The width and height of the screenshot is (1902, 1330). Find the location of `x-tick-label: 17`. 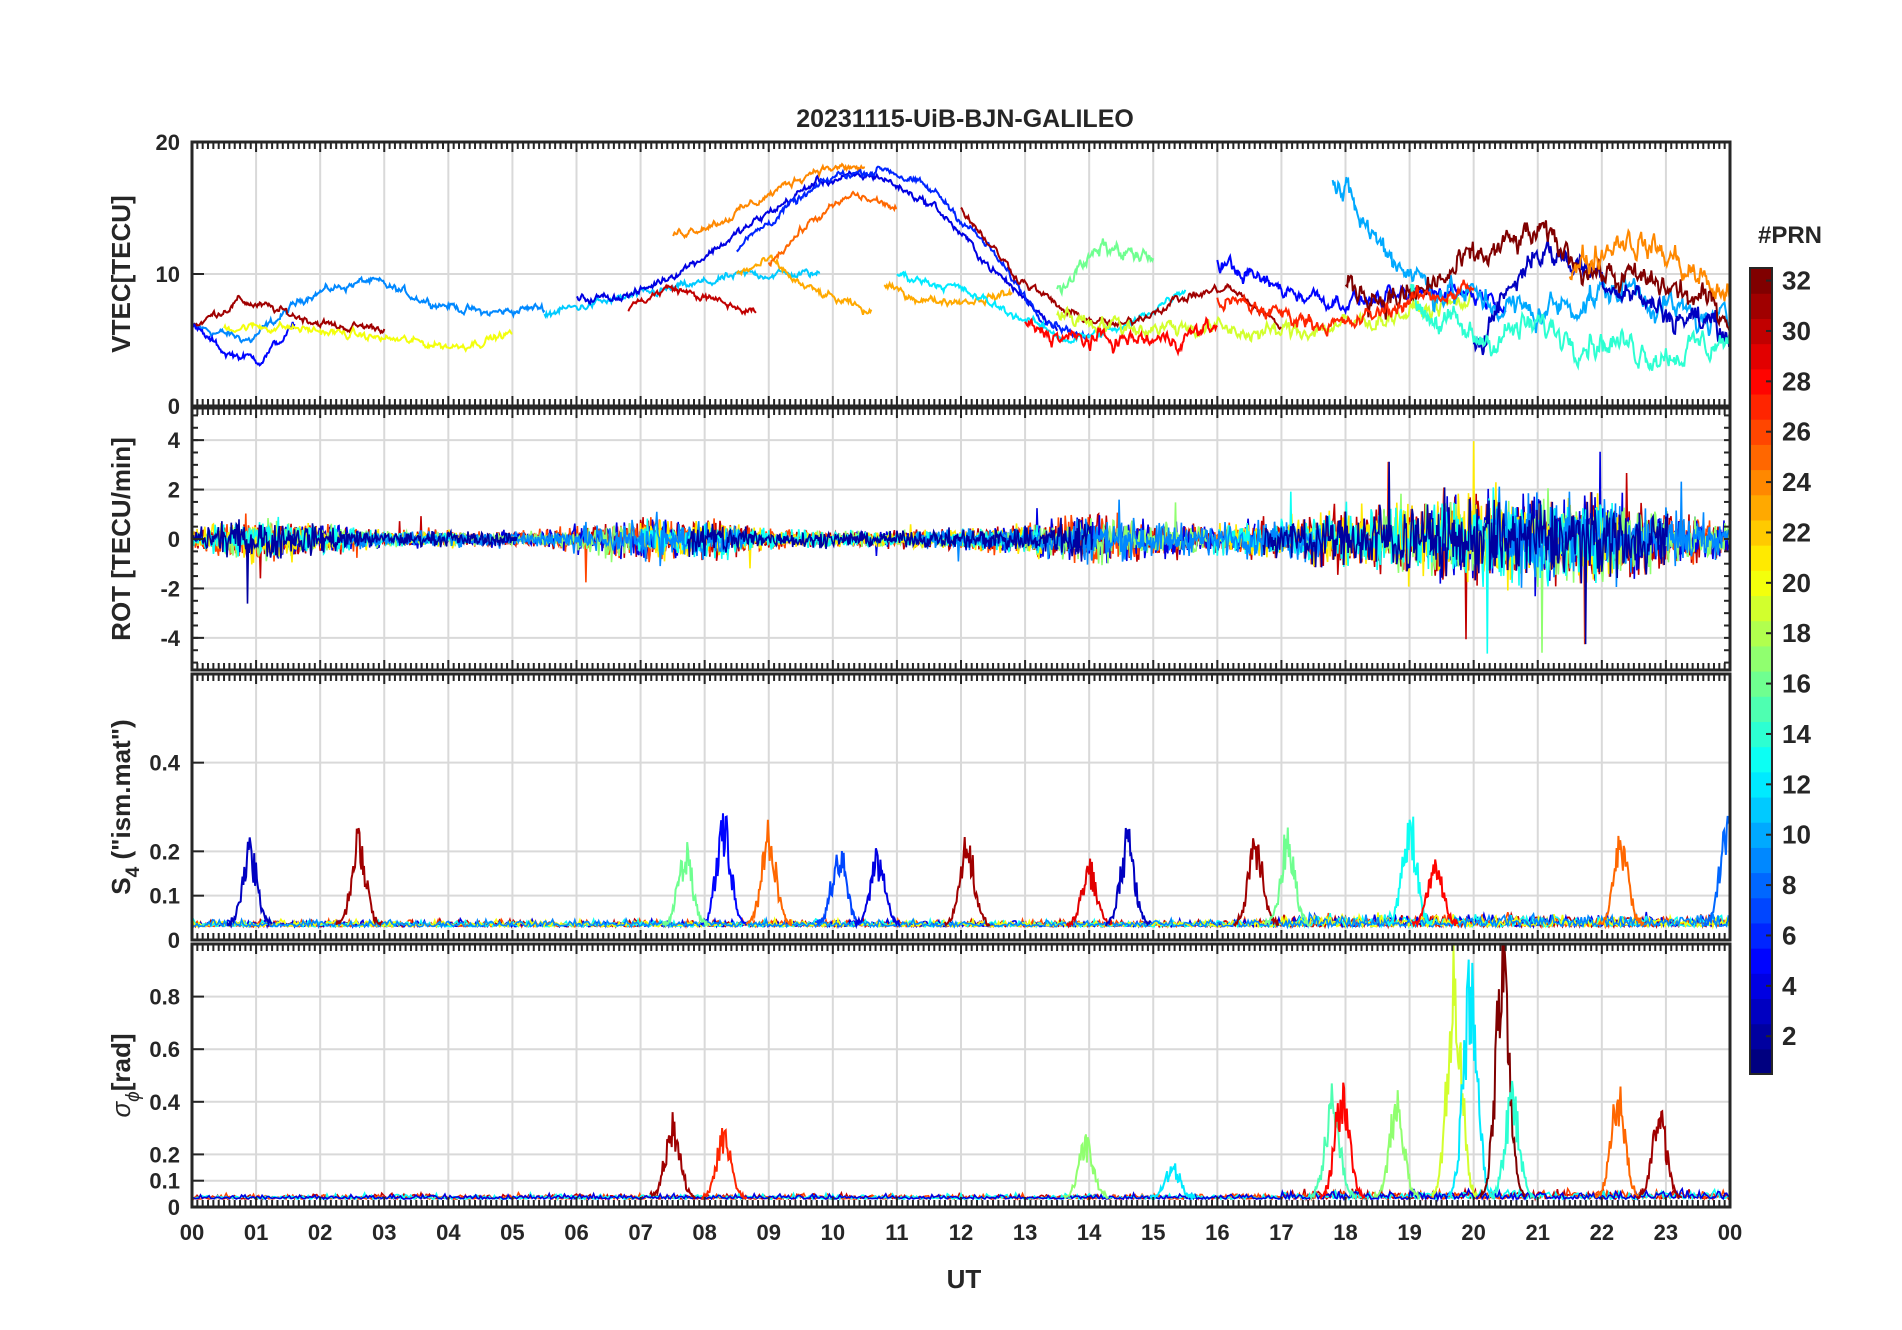

x-tick-label: 17 is located at coordinates (1281, 1232).